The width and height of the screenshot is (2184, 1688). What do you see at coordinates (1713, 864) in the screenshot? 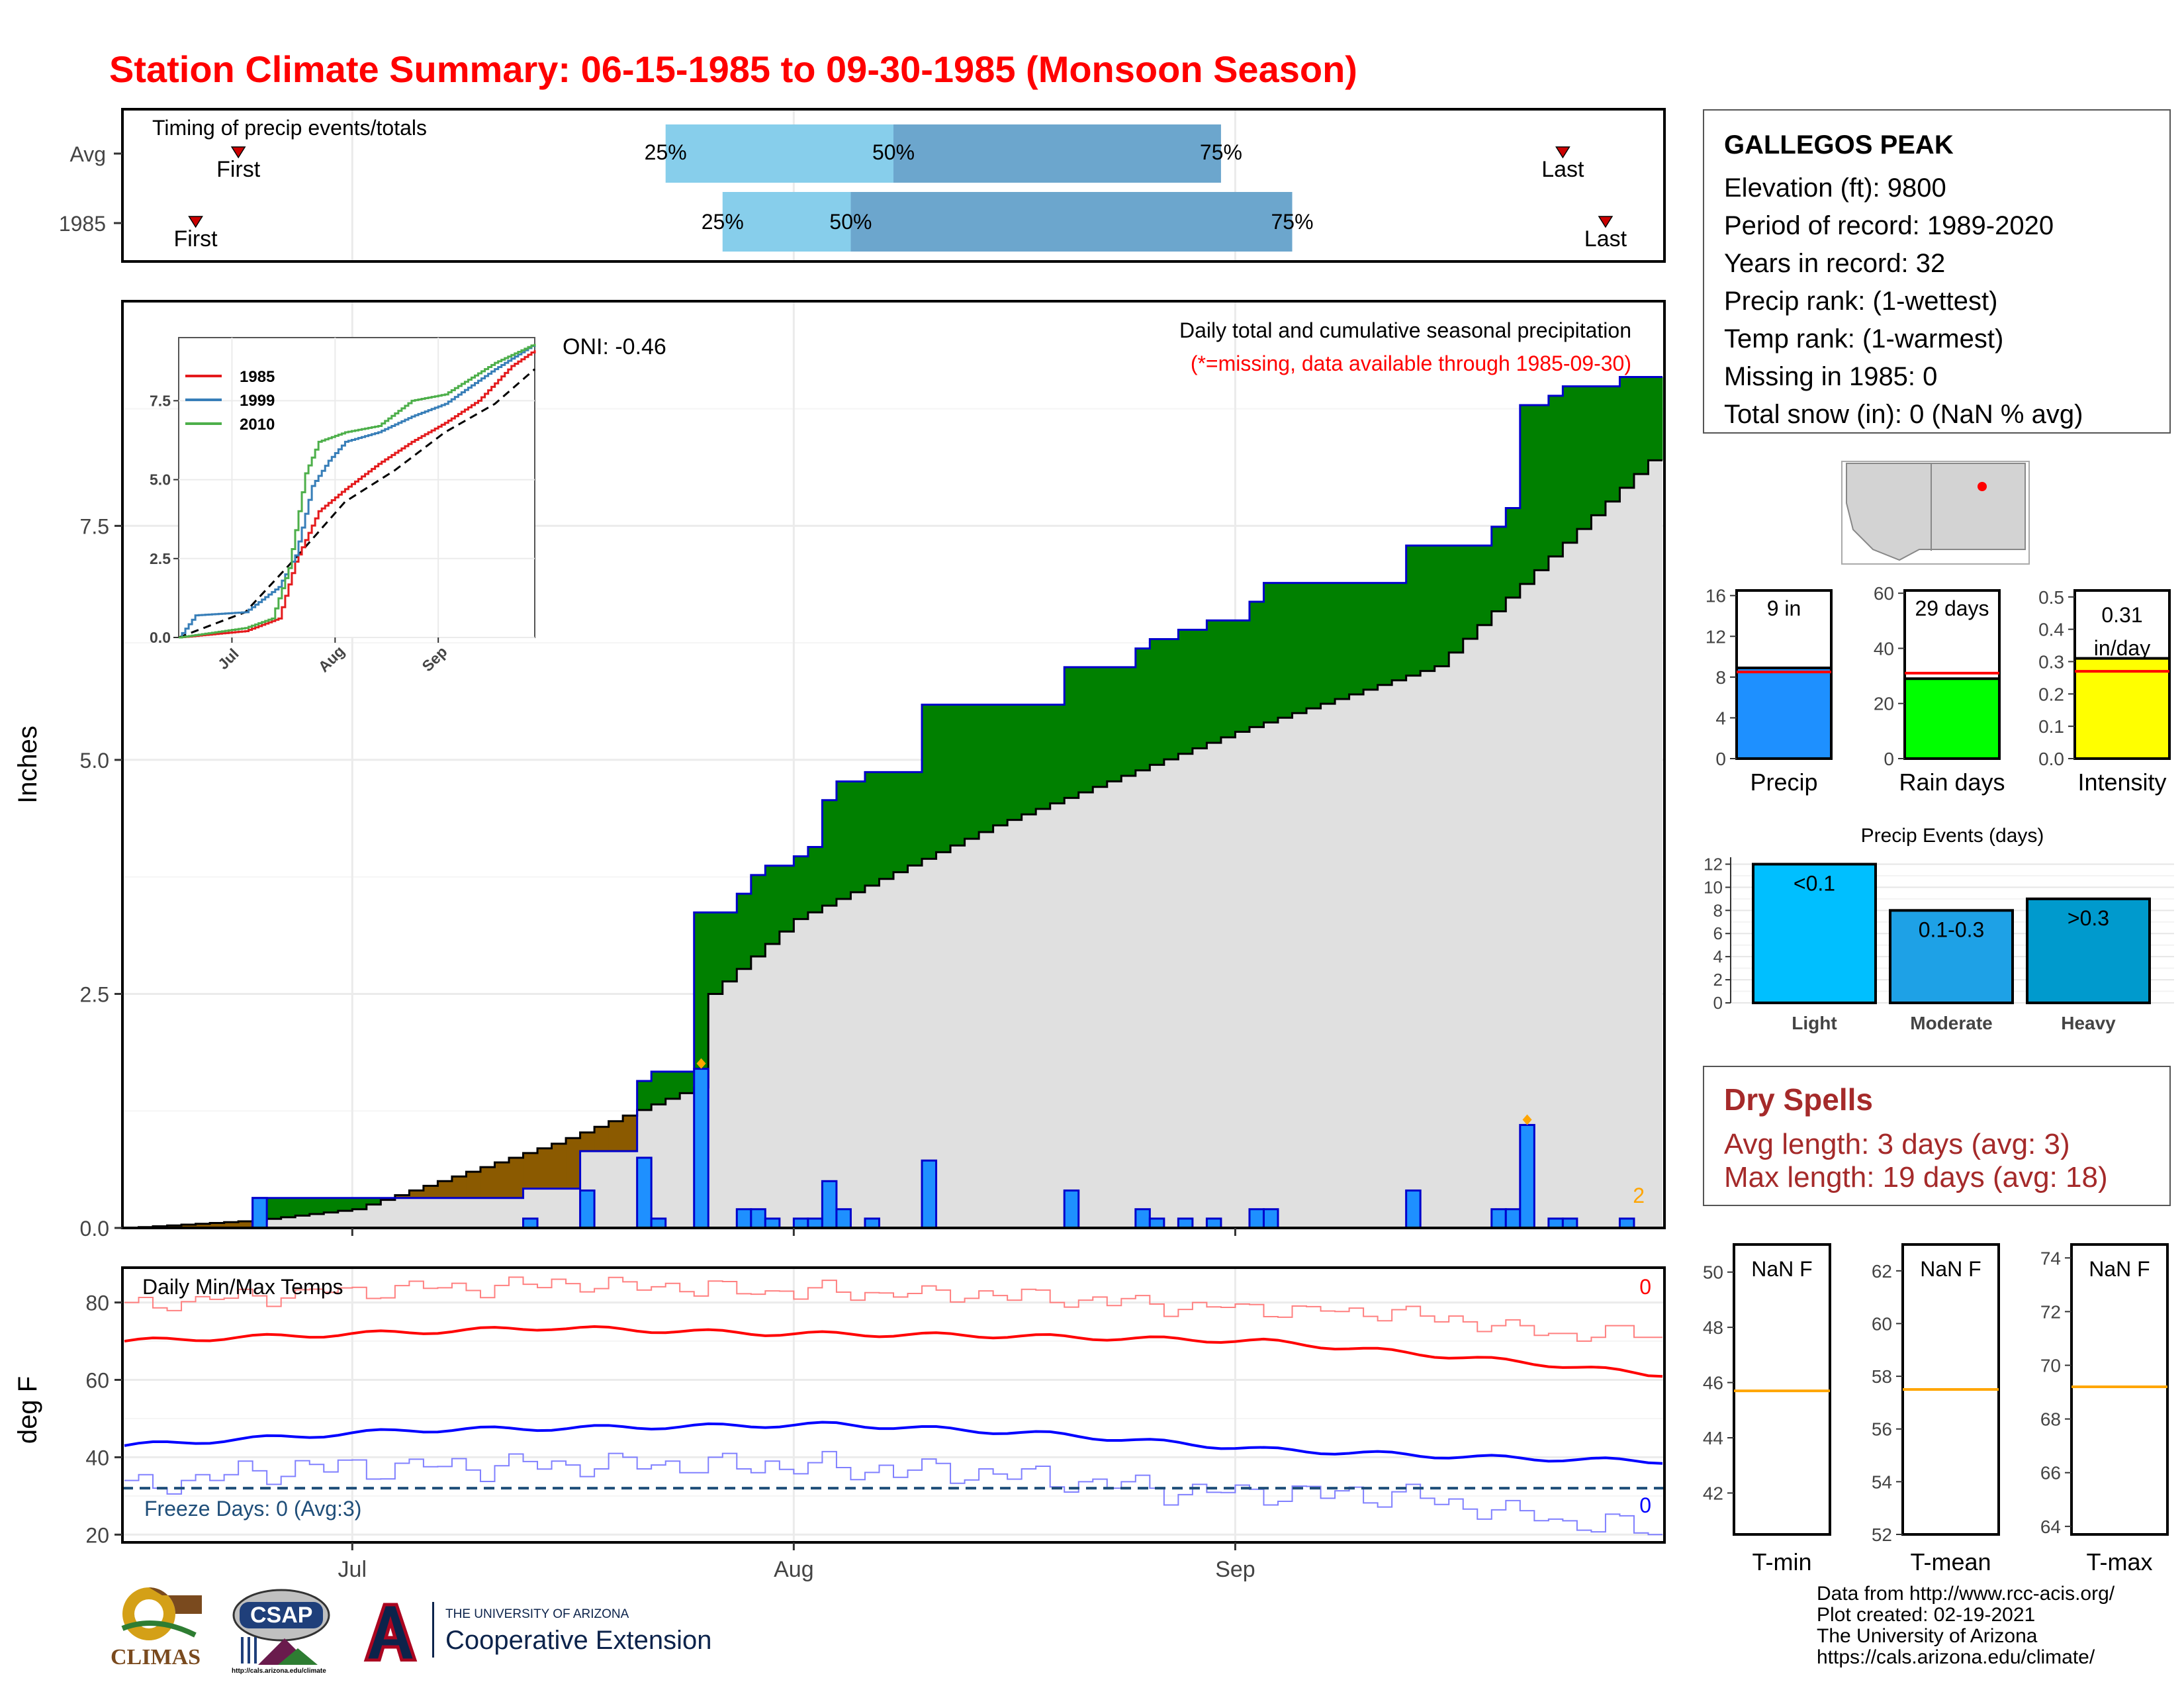
I see `events-tick-label: 12` at bounding box center [1713, 864].